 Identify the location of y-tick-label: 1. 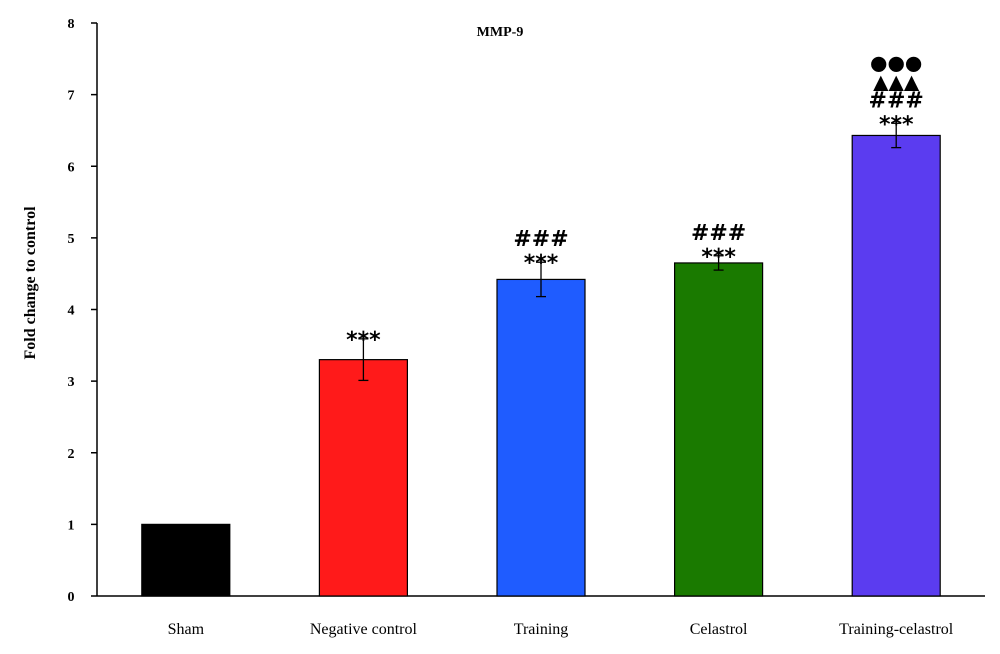
(71, 525).